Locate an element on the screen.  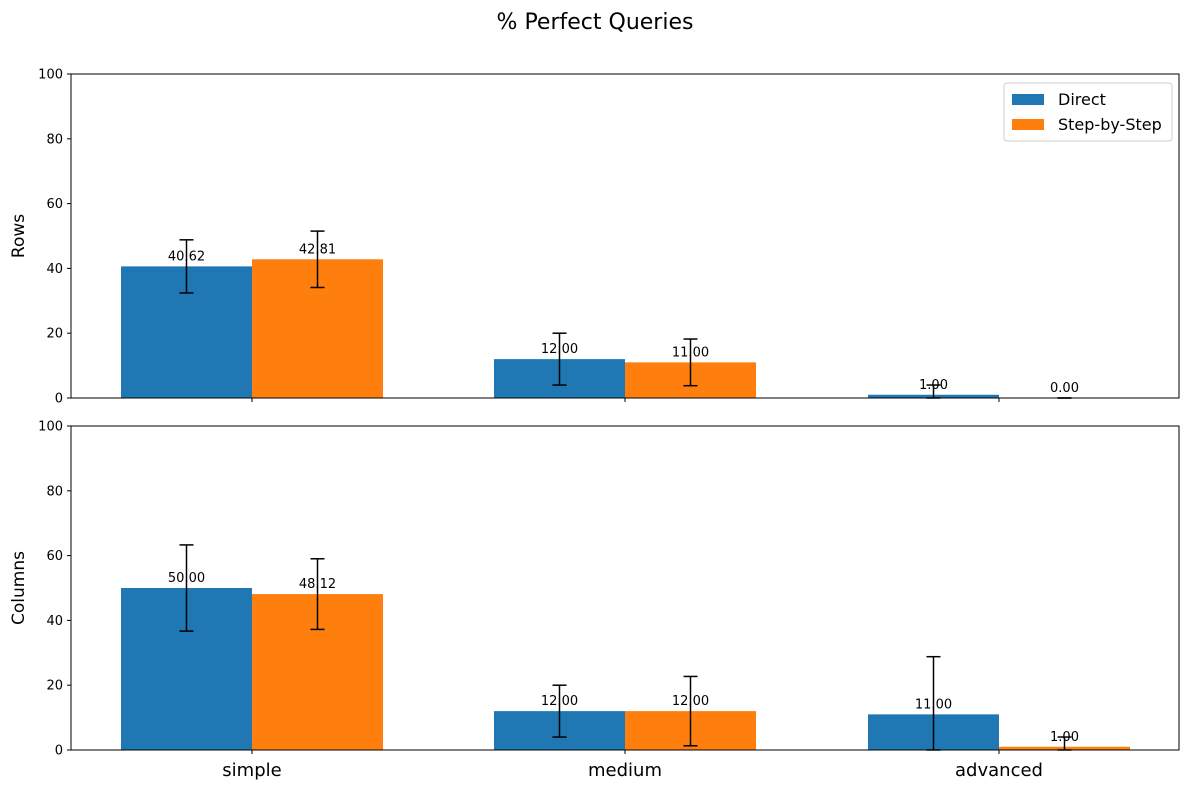
legend-label: Direct is located at coordinates (1082, 99).